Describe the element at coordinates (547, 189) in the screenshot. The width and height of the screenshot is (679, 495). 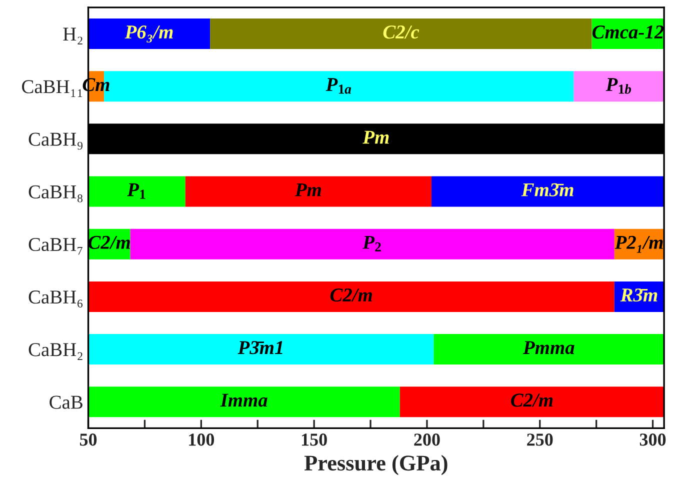
I see `series-label: Fm3̄m` at that location.